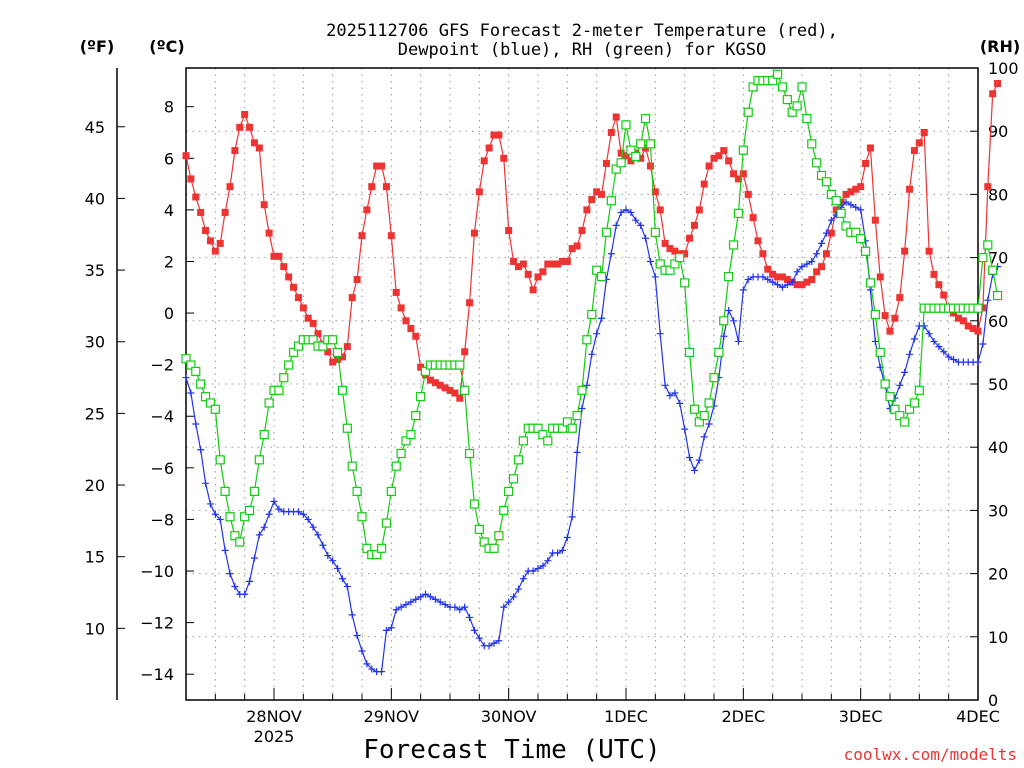 Image resolution: width=1024 pixels, height=768 pixels. I want to click on celsius-tick-label: 2, so click(169, 261).